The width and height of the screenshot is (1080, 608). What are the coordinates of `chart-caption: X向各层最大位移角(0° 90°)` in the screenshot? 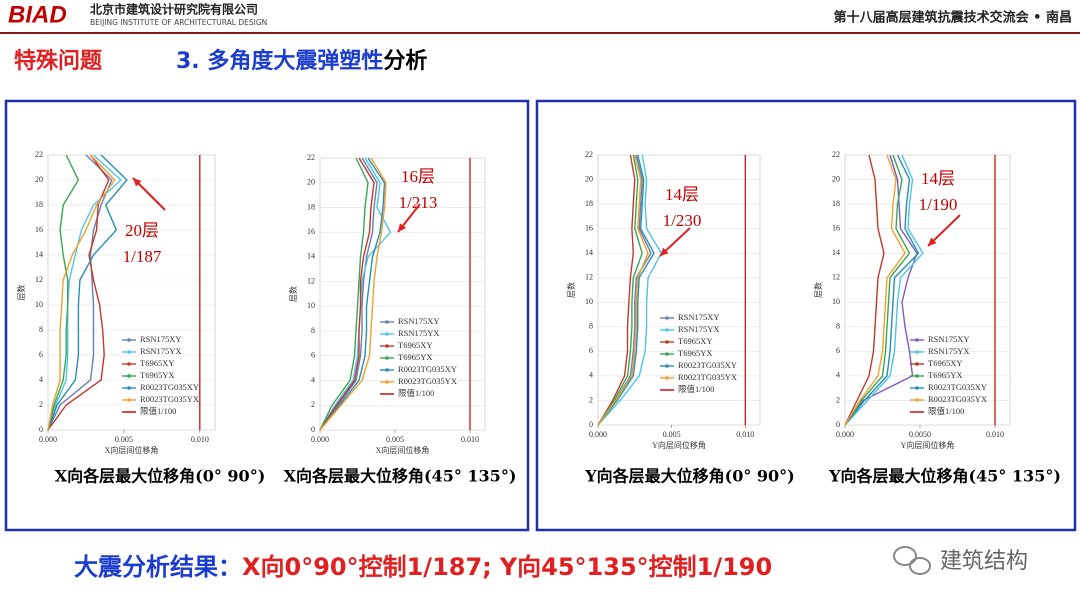 It's located at (160, 476).